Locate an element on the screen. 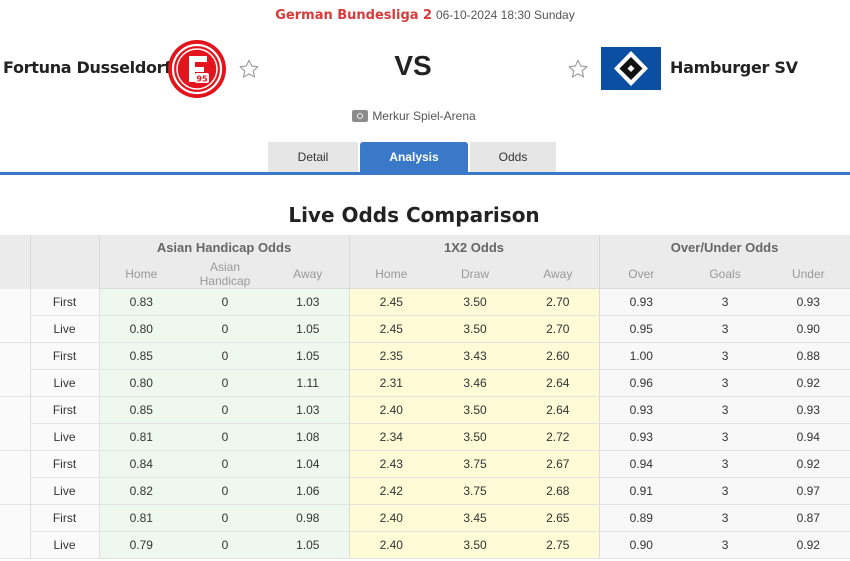 This screenshot has height=561, width=850. vs-label: VS is located at coordinates (413, 65).